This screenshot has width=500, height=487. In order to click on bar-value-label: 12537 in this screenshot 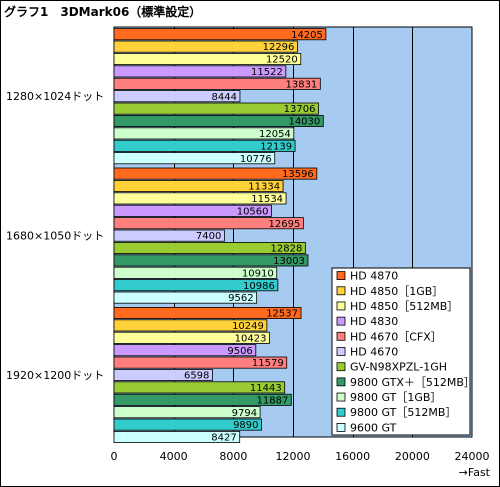, I will do `click(282, 314)`.